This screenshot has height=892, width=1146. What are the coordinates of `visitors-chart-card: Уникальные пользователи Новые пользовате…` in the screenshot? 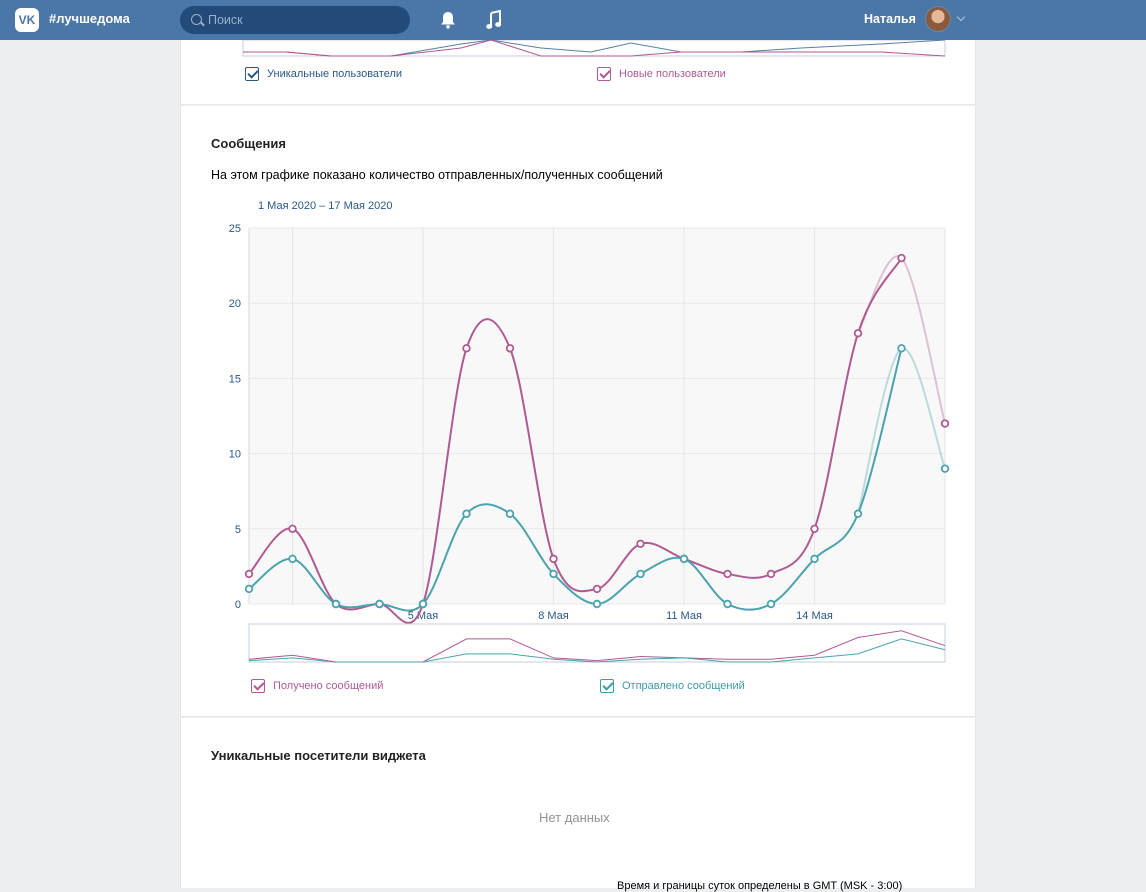 It's located at (578, 72).